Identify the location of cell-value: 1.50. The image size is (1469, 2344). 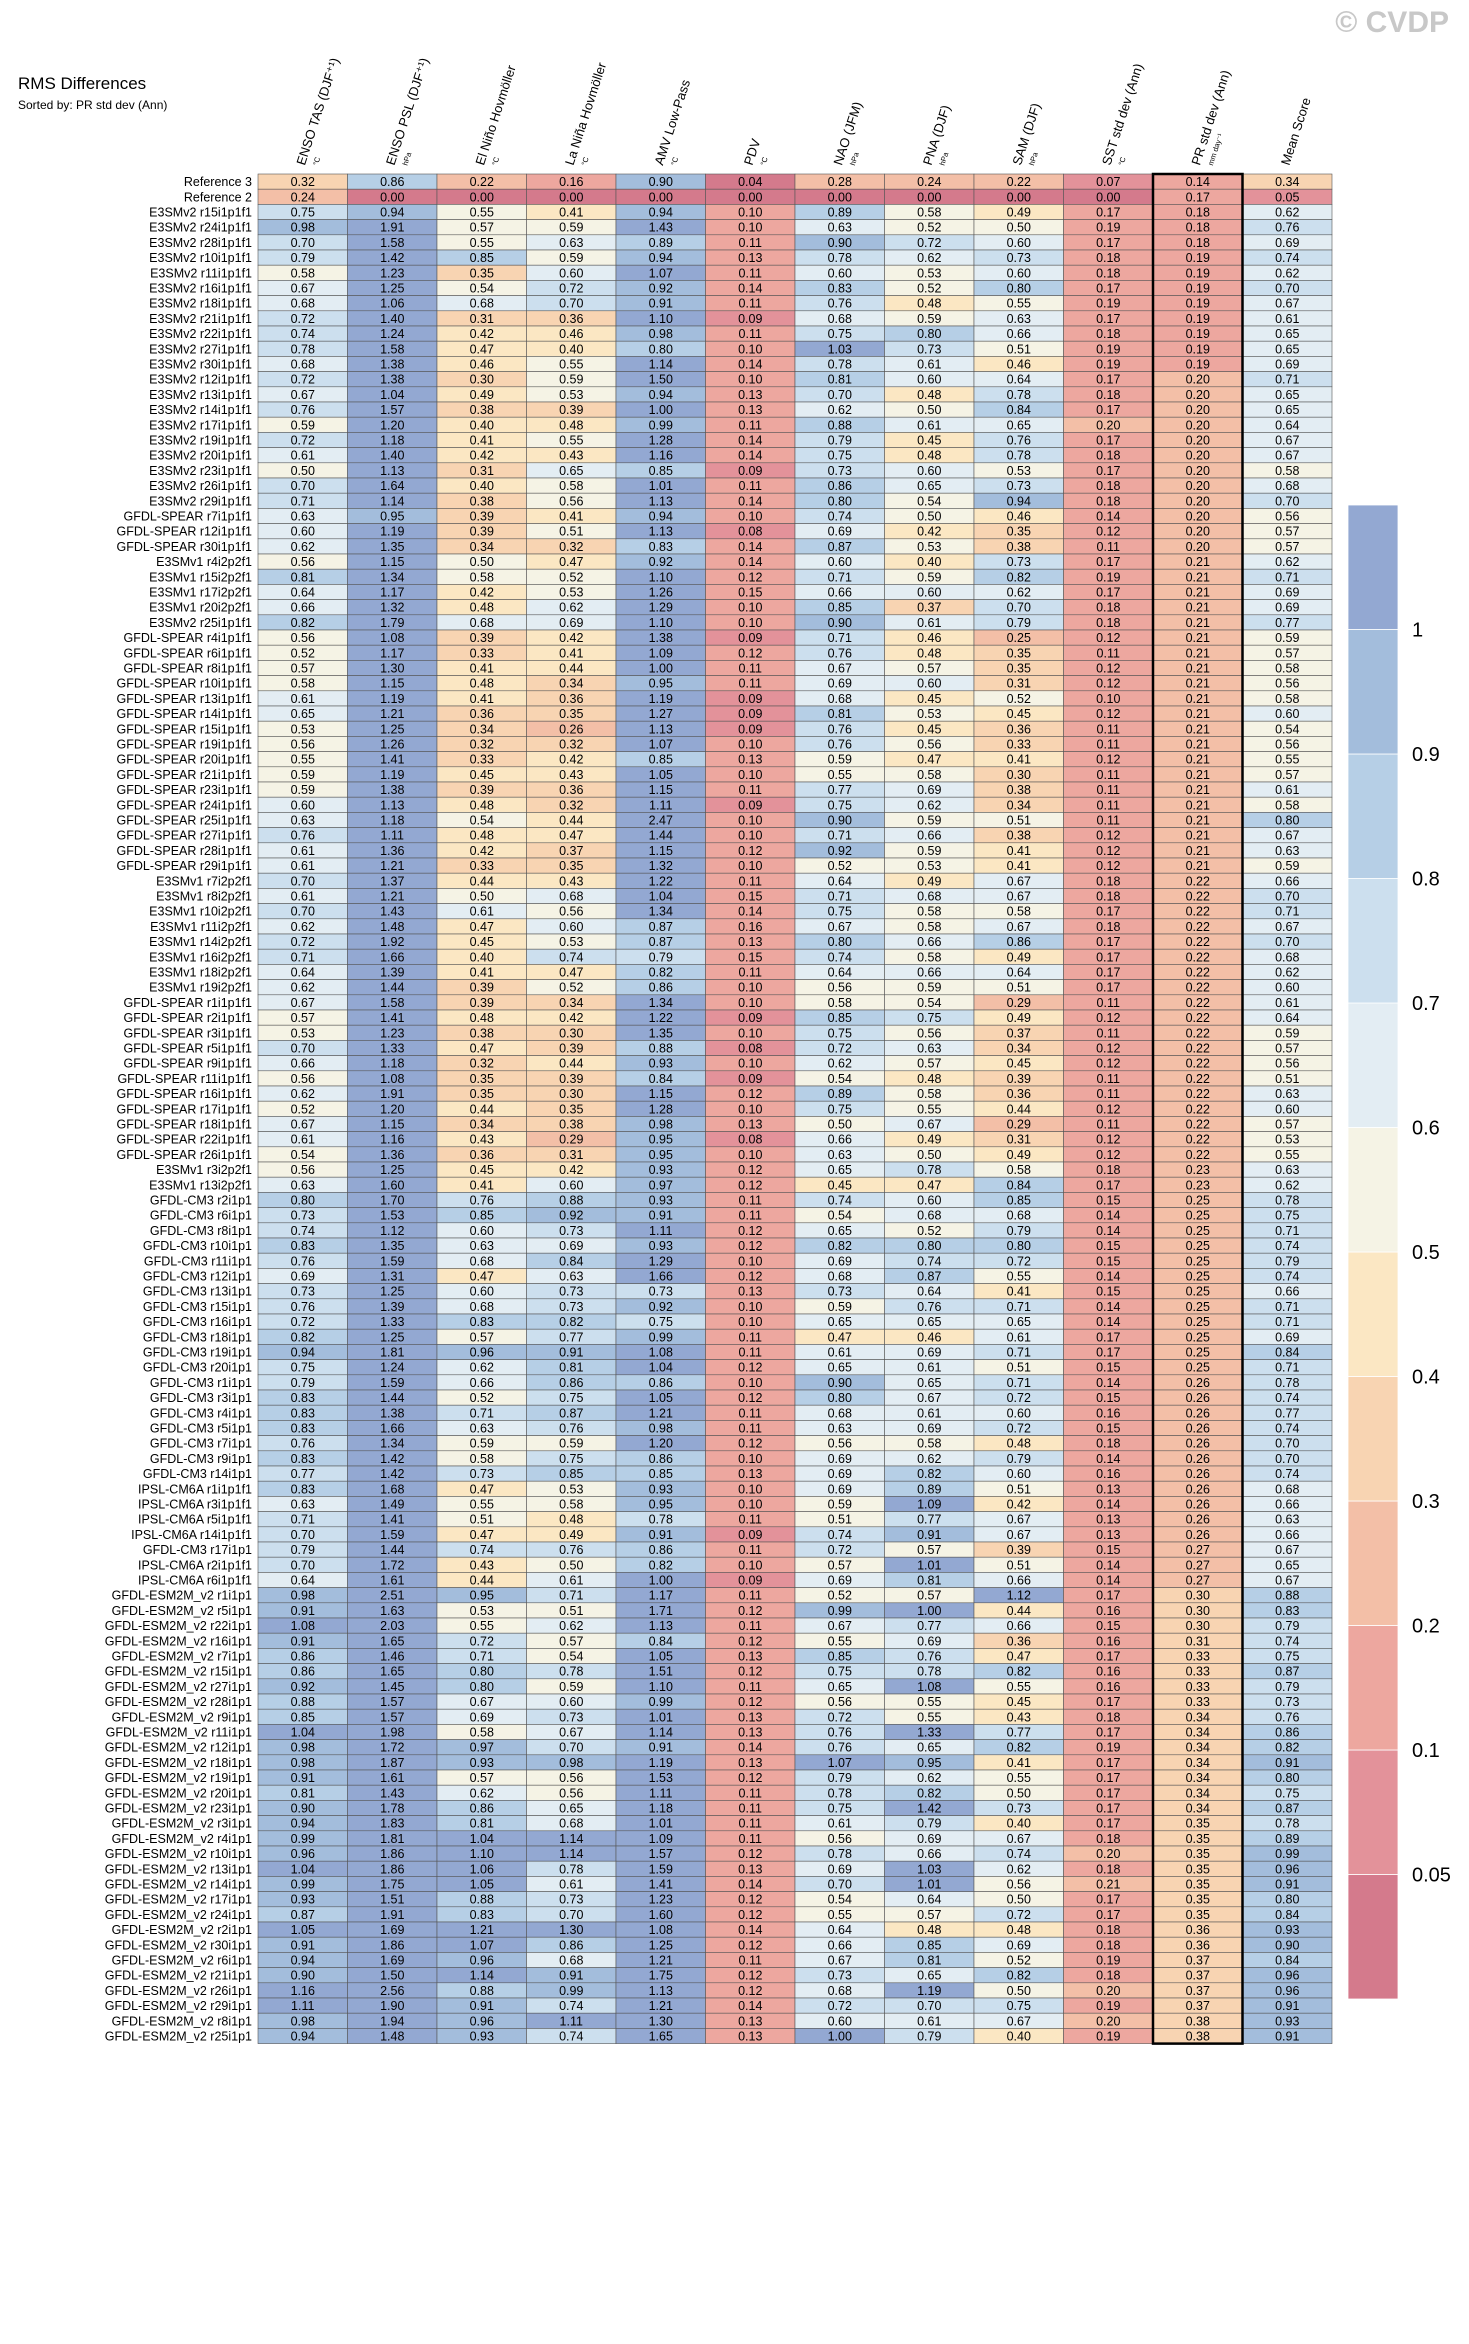
(392, 1976).